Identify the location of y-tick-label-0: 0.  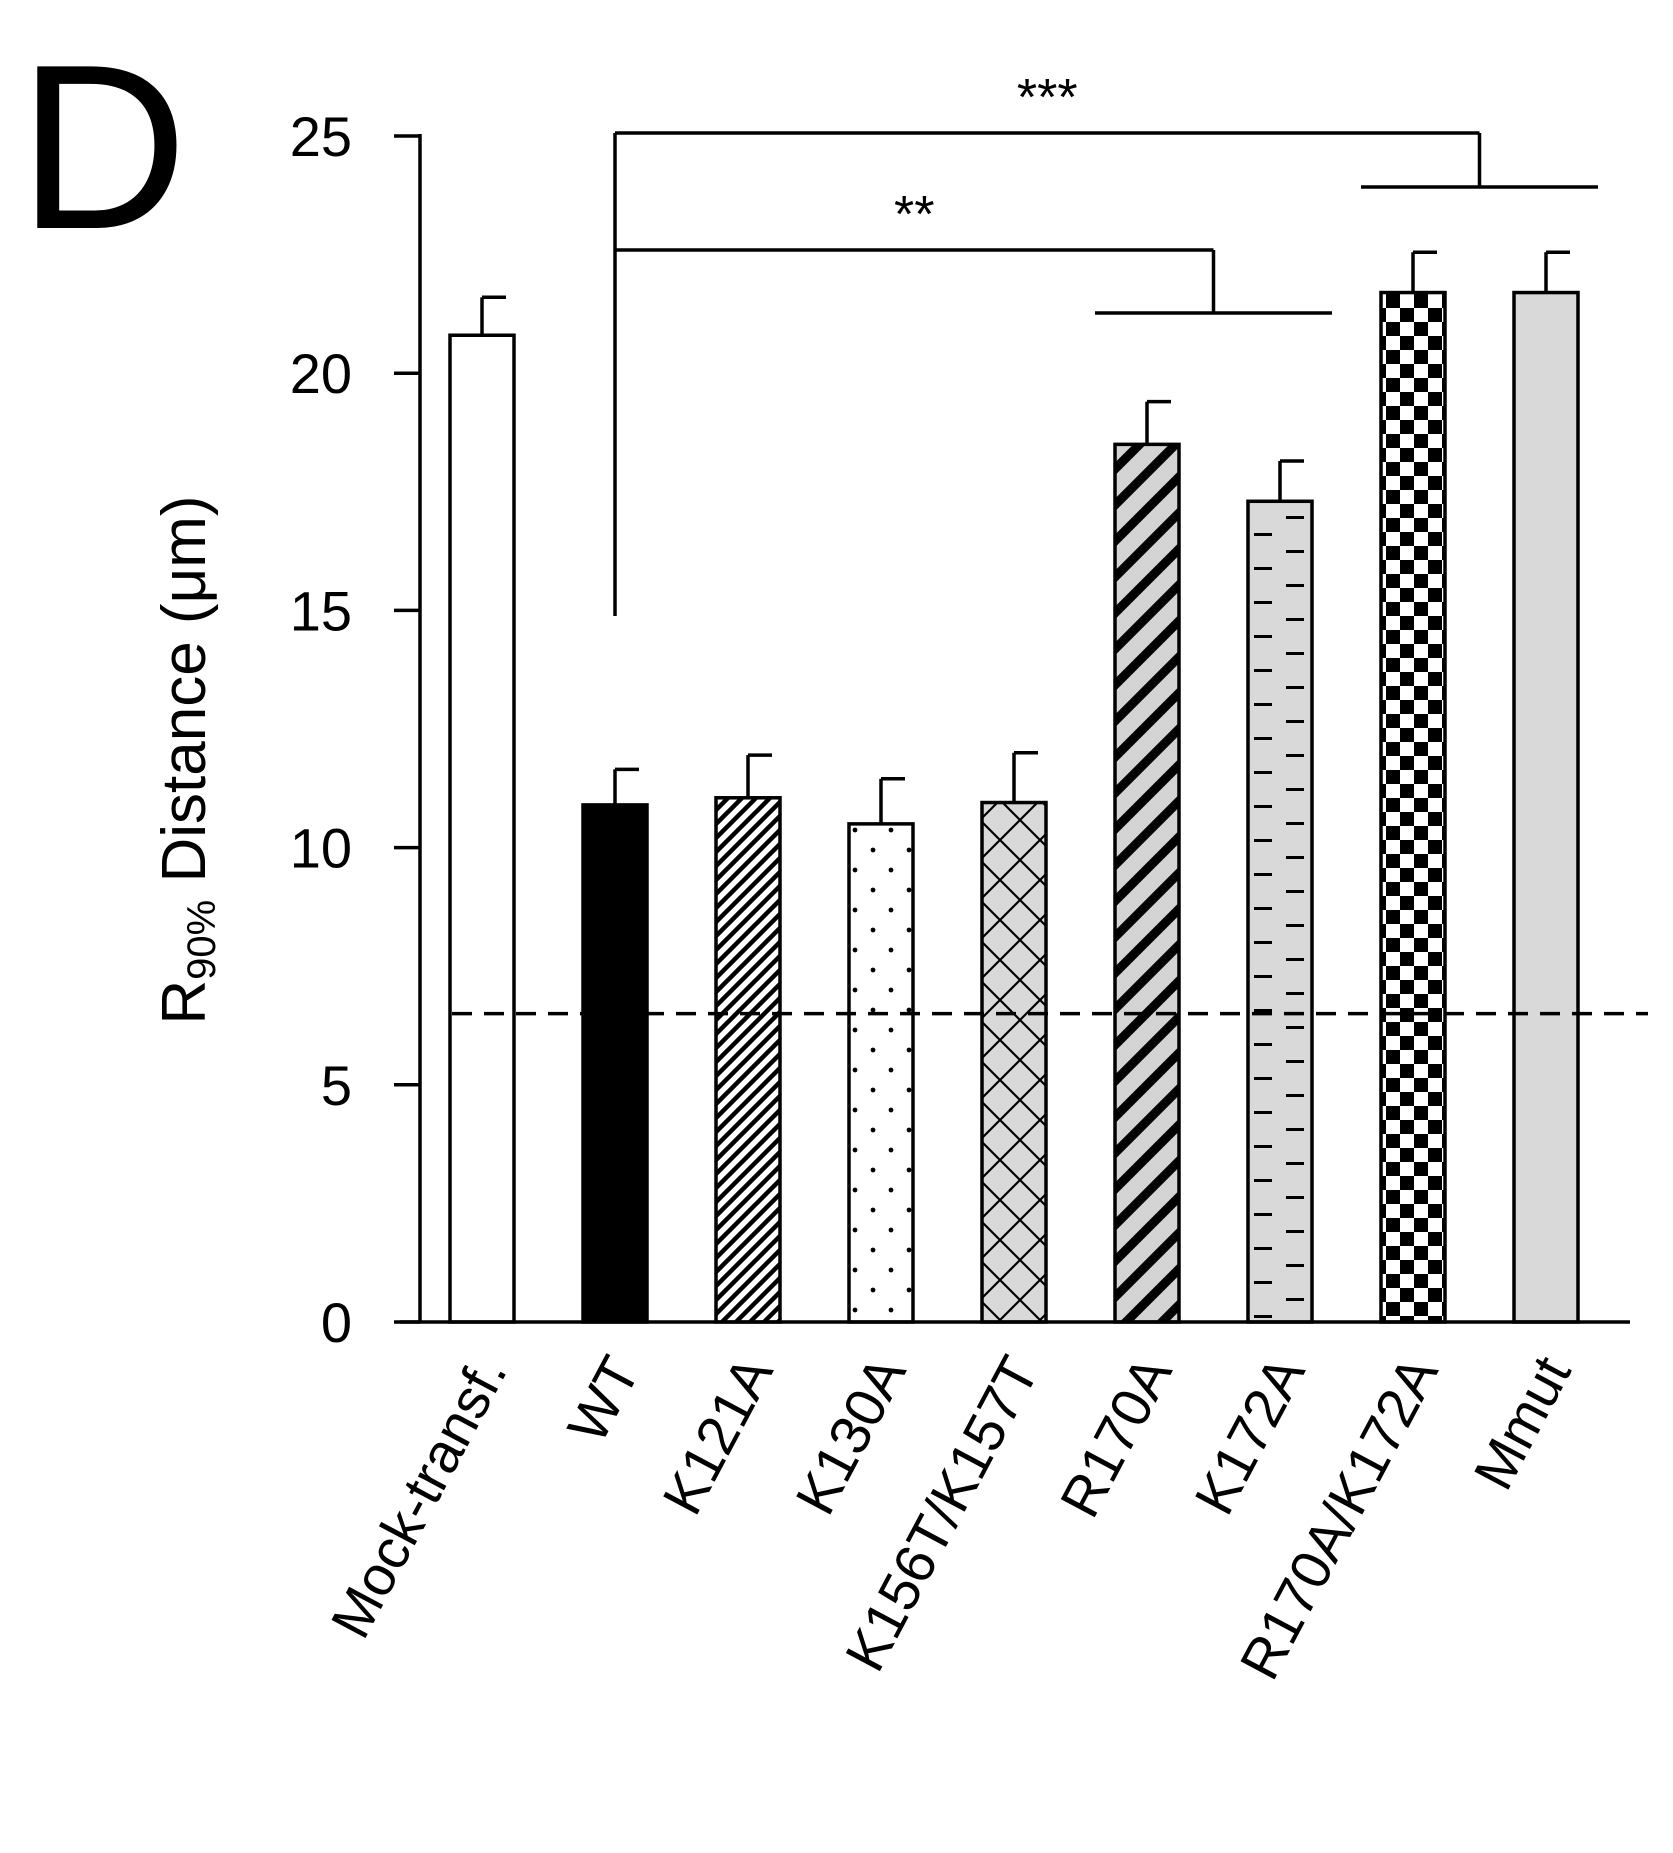
(336, 1322).